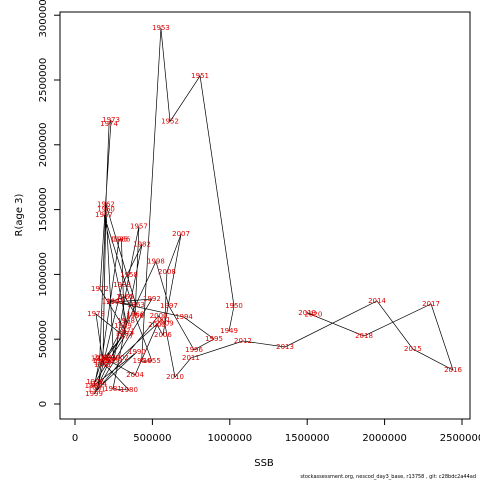 This screenshot has width=480, height=480. I want to click on point-label: 1988, so click(101, 361).